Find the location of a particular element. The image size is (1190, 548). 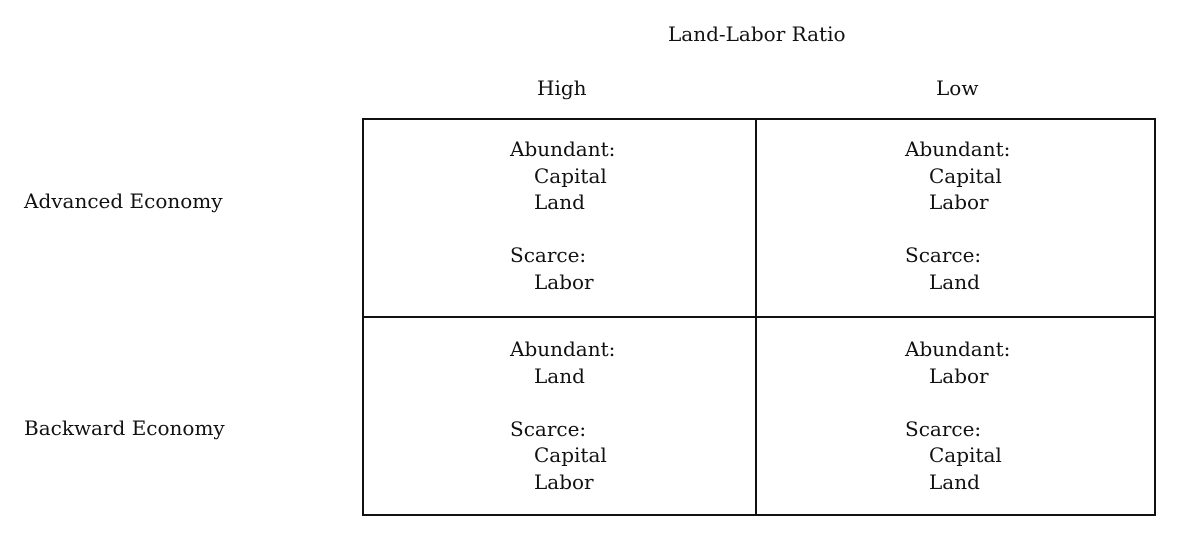

column-header-high: High is located at coordinates (562, 88).